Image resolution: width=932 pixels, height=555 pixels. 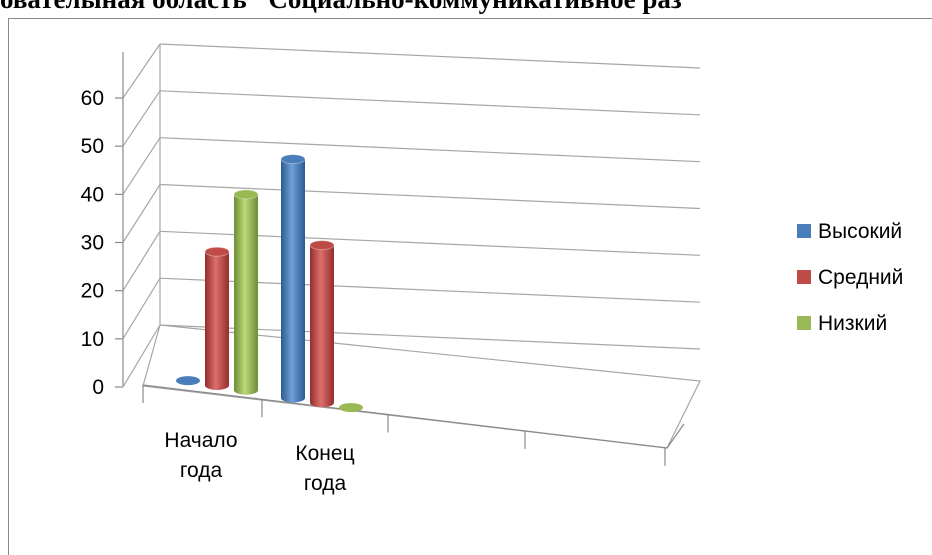 I want to click on legend: Высокий Средний Низкий, so click(x=850, y=277).